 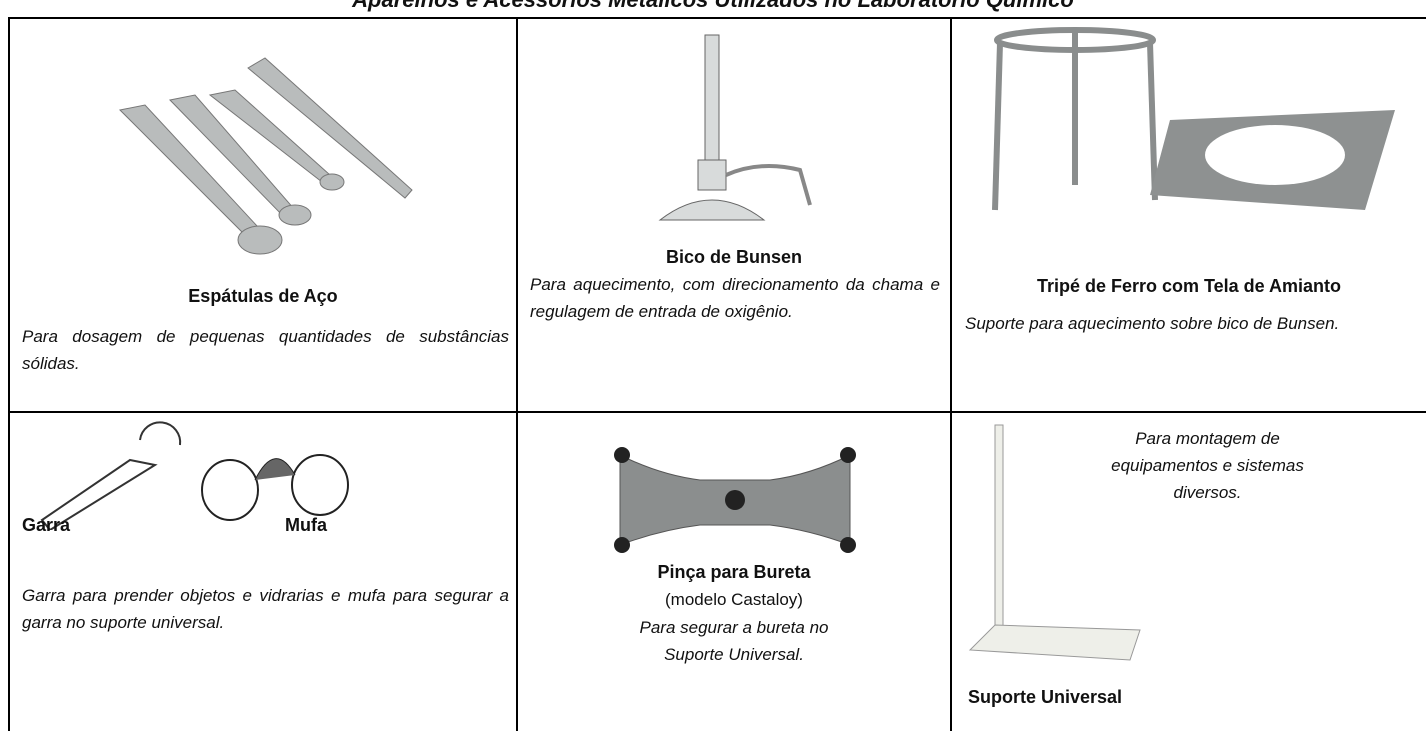 What do you see at coordinates (263, 296) in the screenshot?
I see `item-name: Espátulas de Aço` at bounding box center [263, 296].